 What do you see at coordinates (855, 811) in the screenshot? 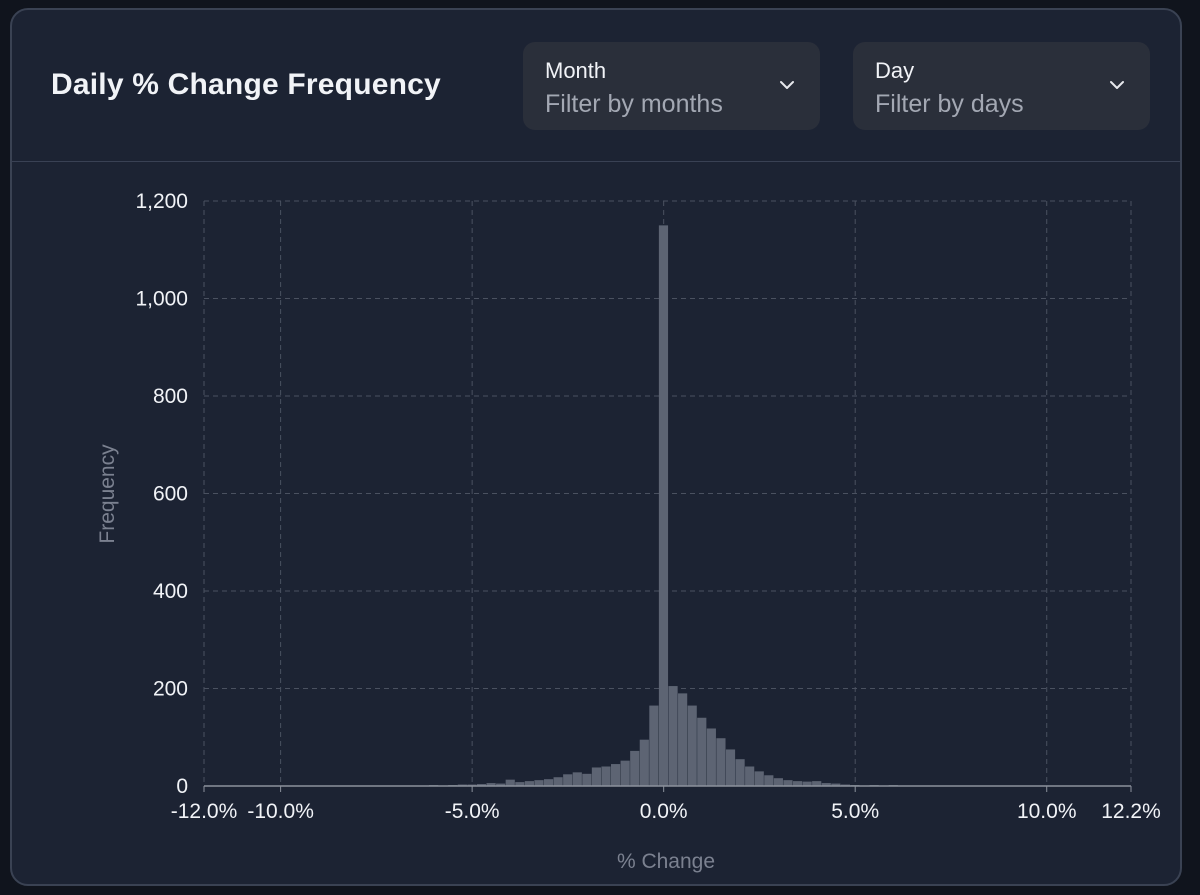
I see `x-tick-label: 5.0%` at bounding box center [855, 811].